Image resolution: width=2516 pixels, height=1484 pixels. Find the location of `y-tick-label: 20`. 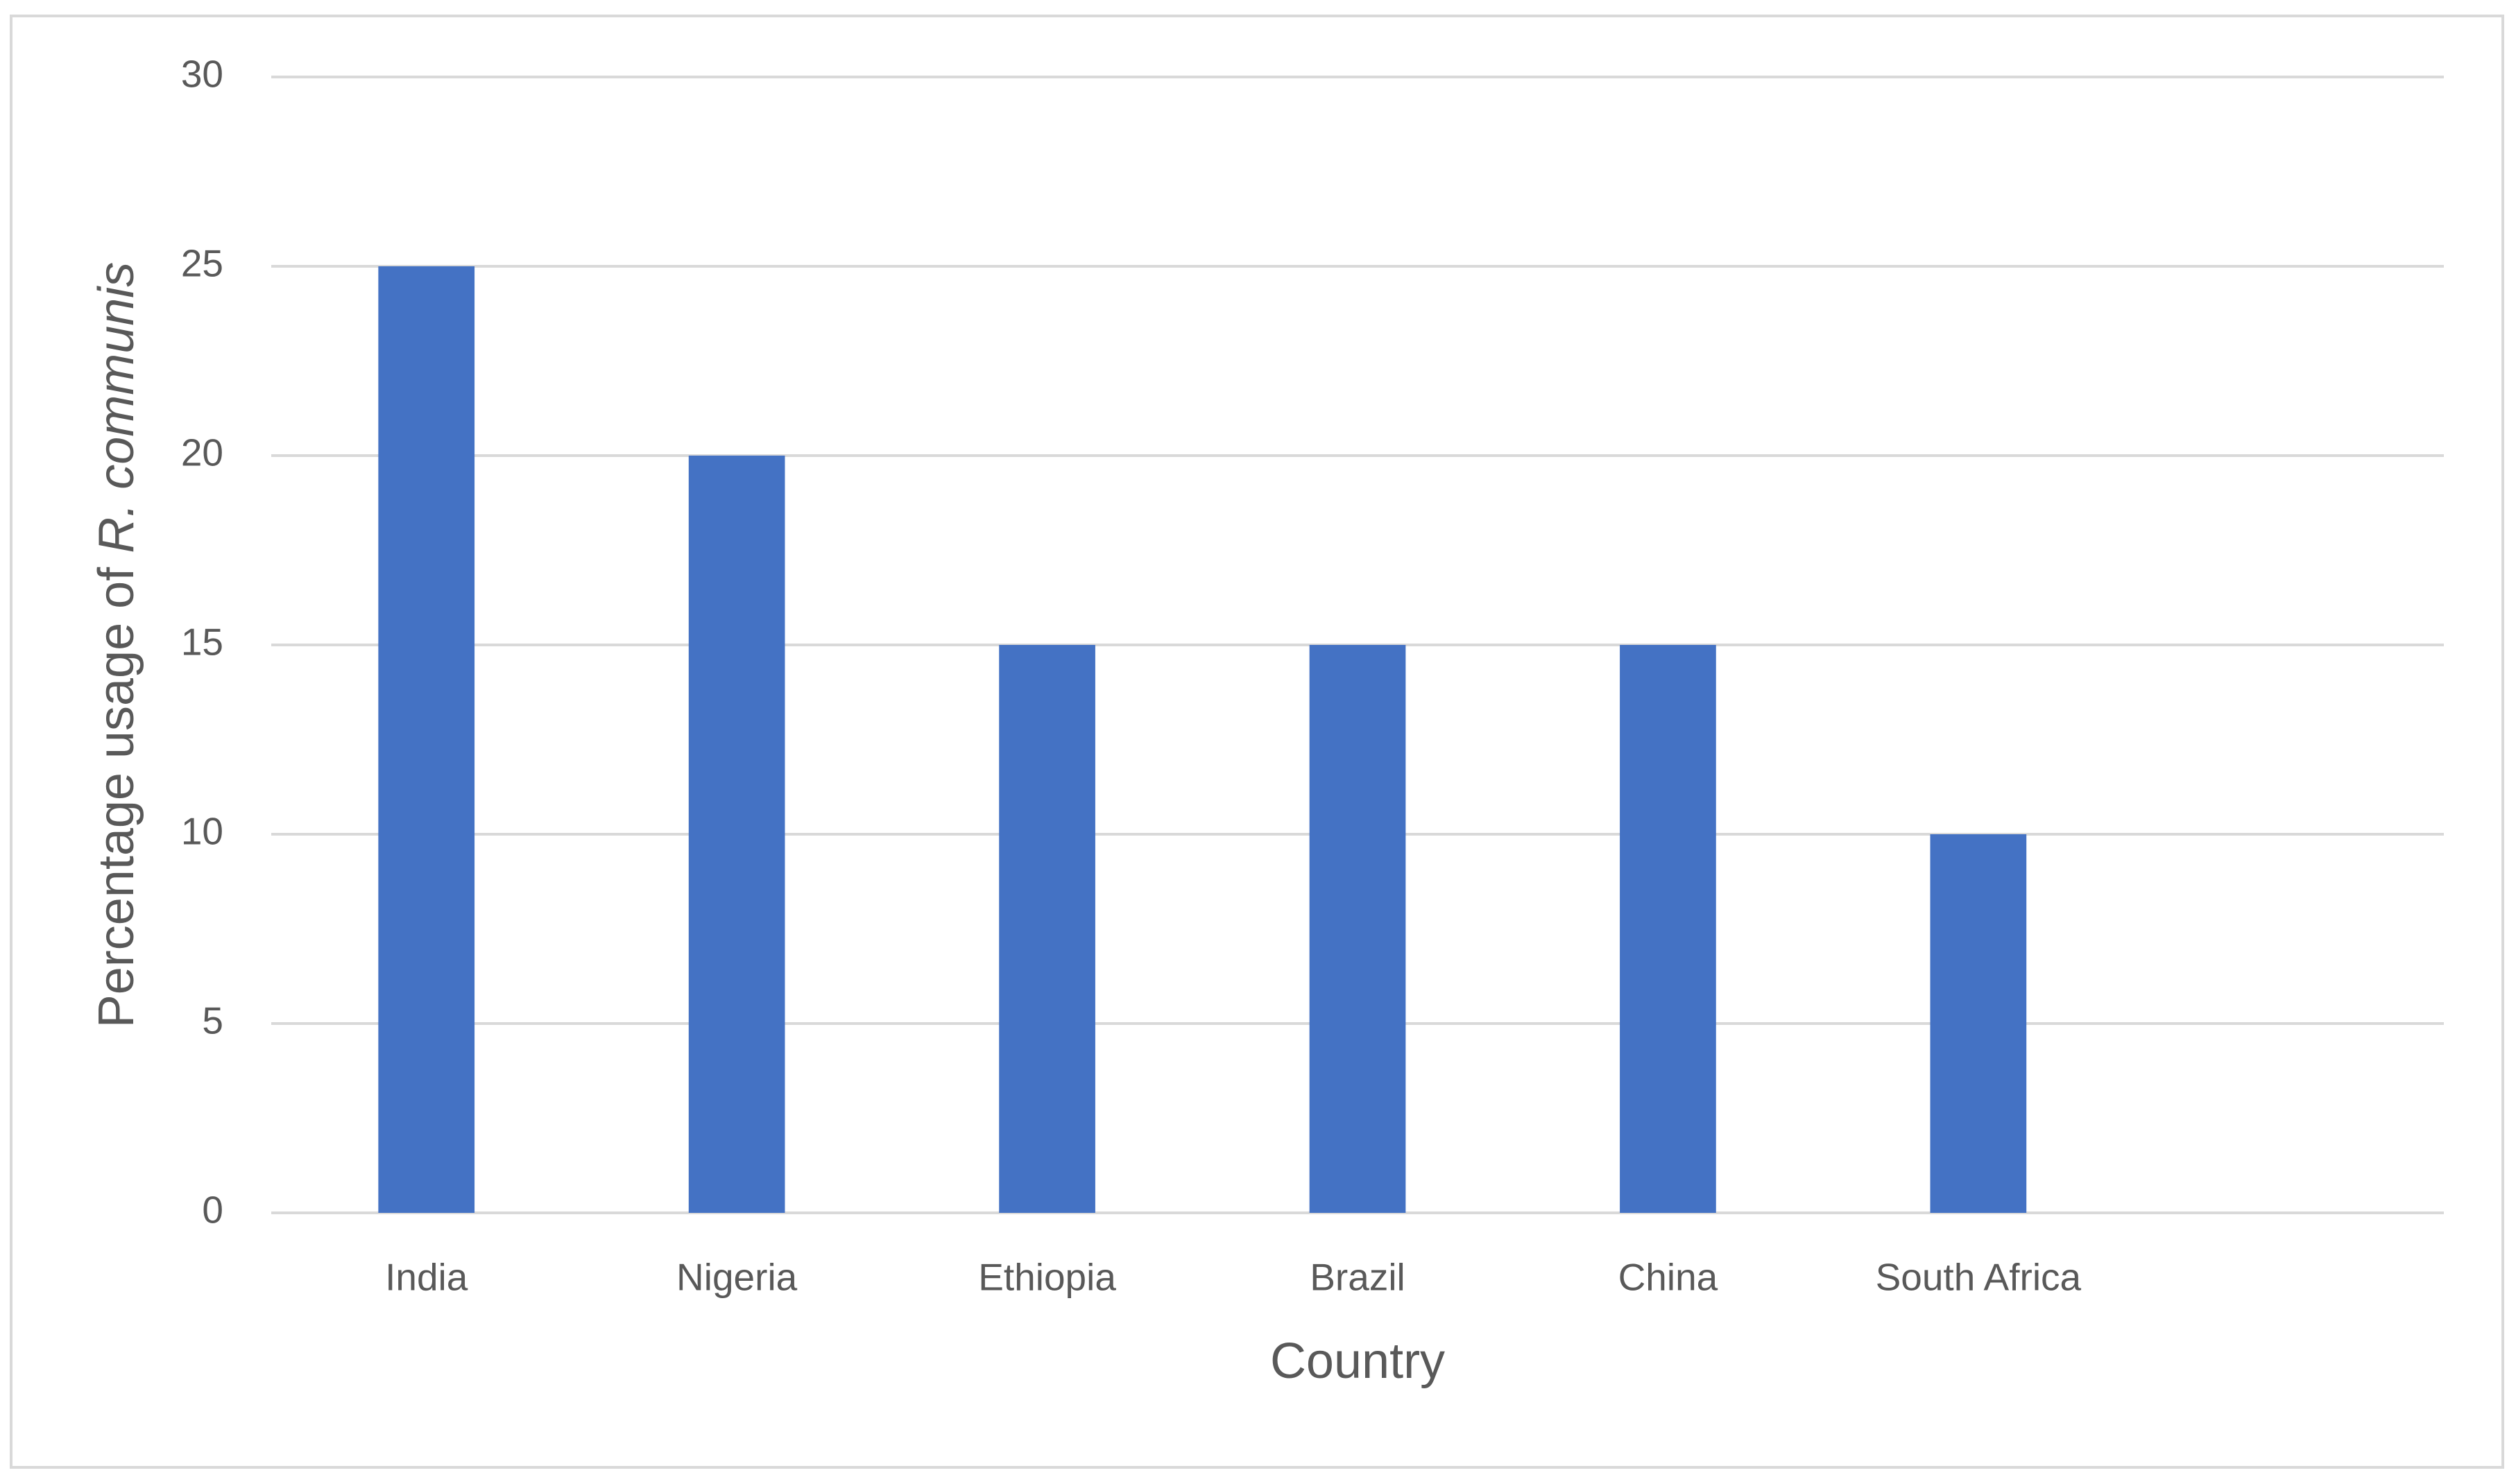

y-tick-label: 20 is located at coordinates (202, 452).